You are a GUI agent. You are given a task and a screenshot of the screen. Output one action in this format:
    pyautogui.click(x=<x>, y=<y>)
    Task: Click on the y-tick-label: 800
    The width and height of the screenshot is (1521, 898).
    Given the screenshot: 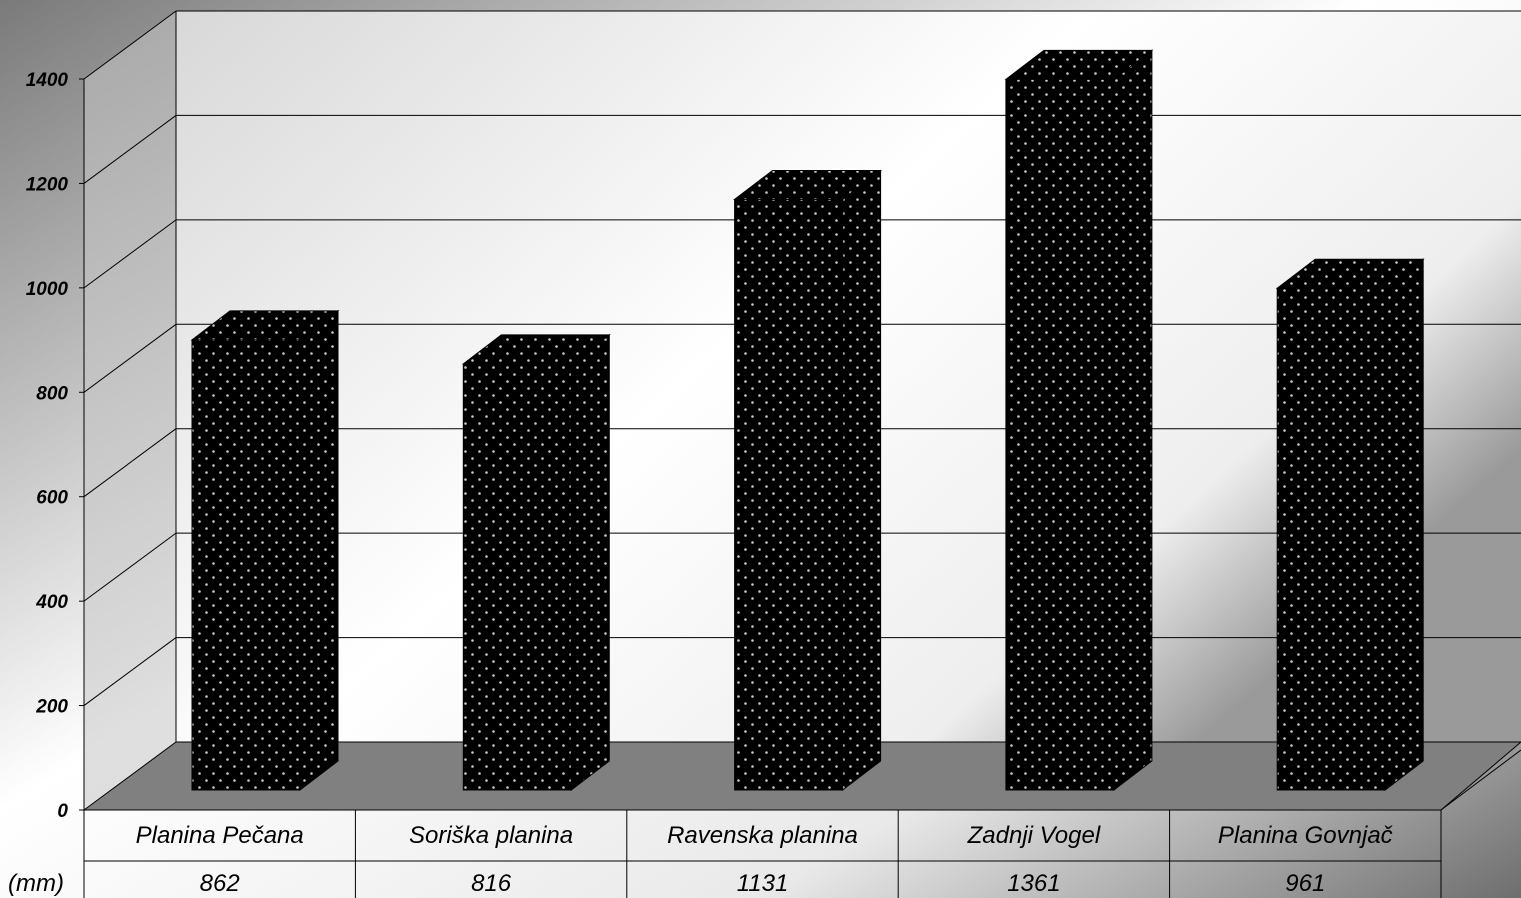 What is the action you would take?
    pyautogui.click(x=52, y=393)
    